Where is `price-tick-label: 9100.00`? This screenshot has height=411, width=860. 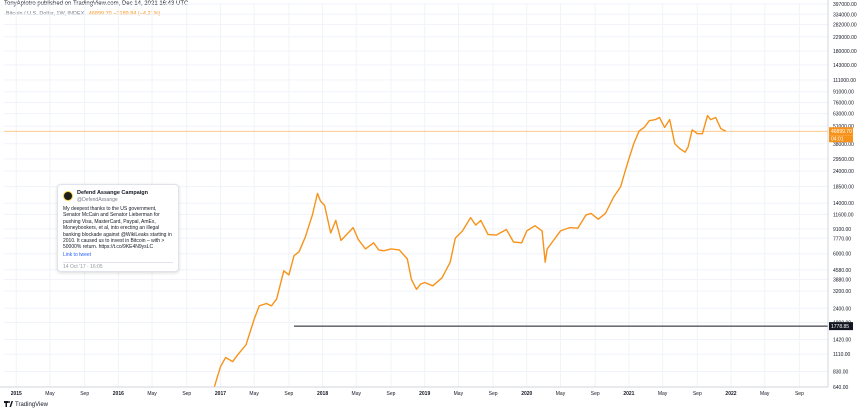 price-tick-label: 9100.00 is located at coordinates (842, 230).